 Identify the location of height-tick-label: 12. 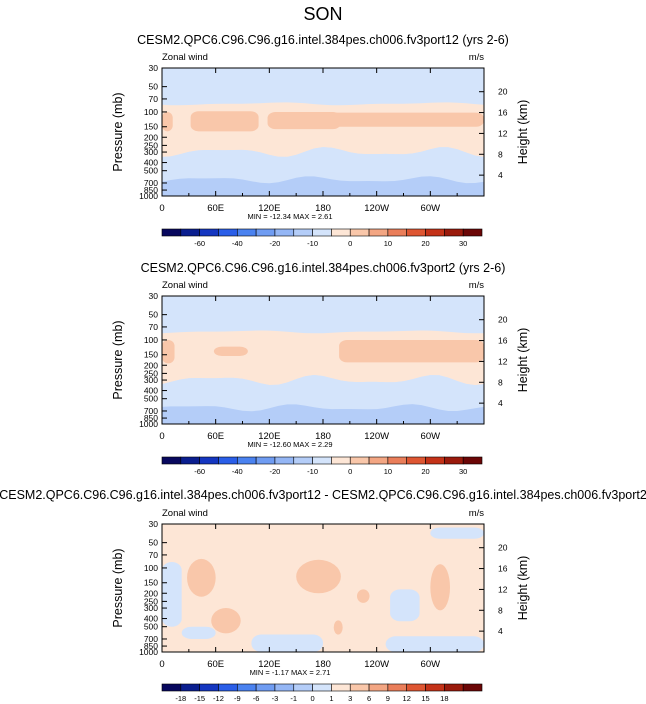
(503, 589).